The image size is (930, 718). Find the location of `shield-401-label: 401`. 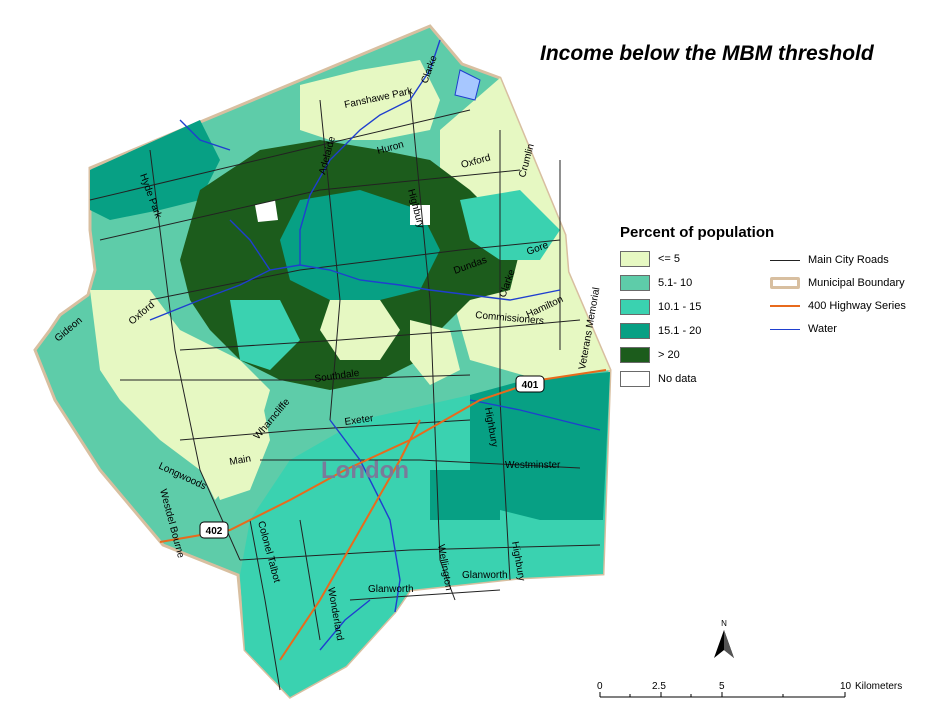

shield-401-label: 401 is located at coordinates (530, 385).